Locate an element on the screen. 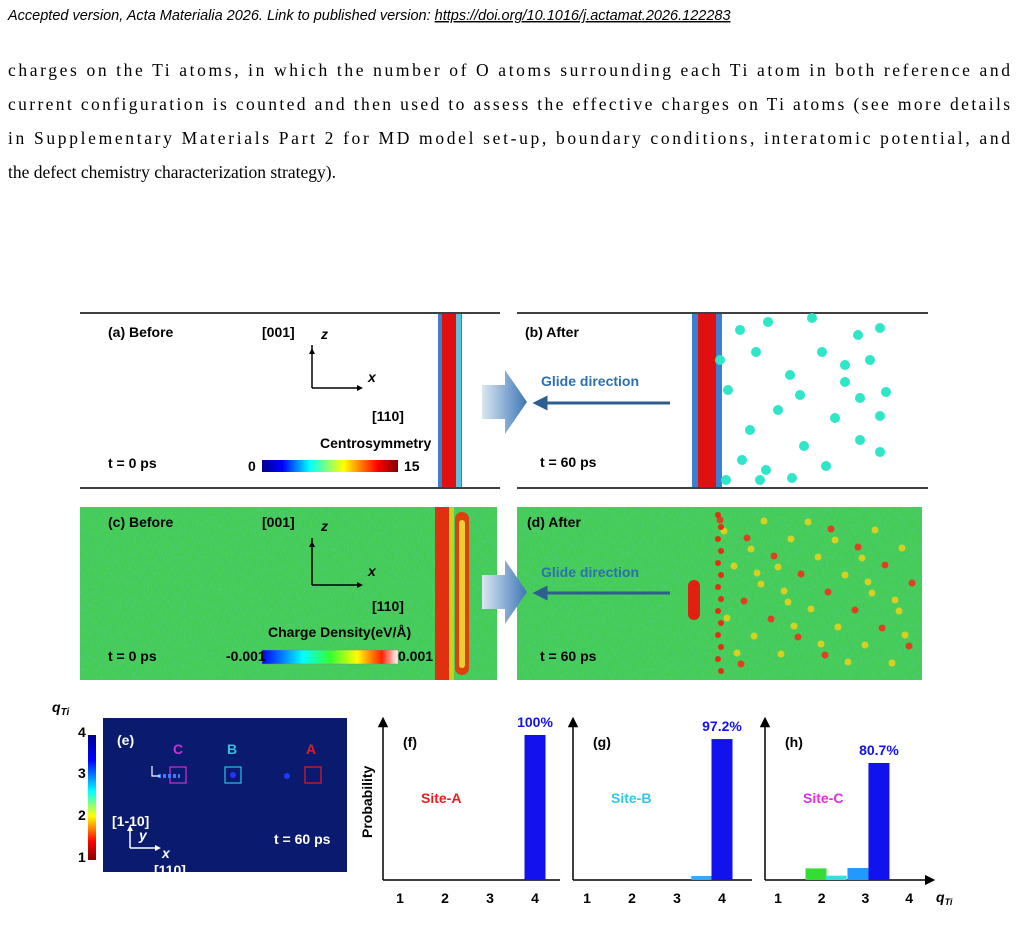 The image size is (1020, 952). direction: [110] is located at coordinates (170, 870).